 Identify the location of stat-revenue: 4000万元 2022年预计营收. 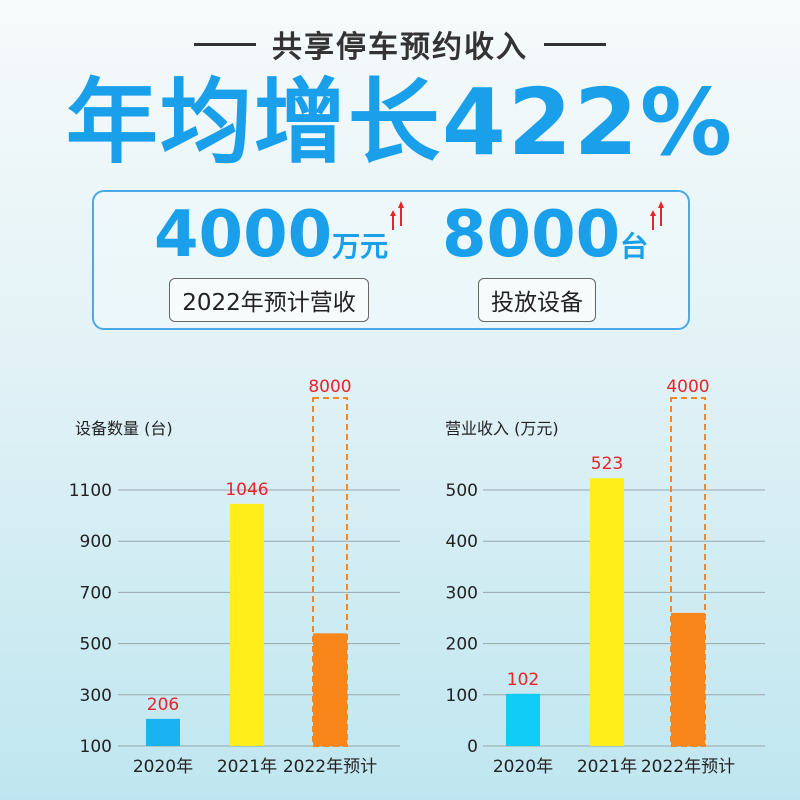
(279, 258).